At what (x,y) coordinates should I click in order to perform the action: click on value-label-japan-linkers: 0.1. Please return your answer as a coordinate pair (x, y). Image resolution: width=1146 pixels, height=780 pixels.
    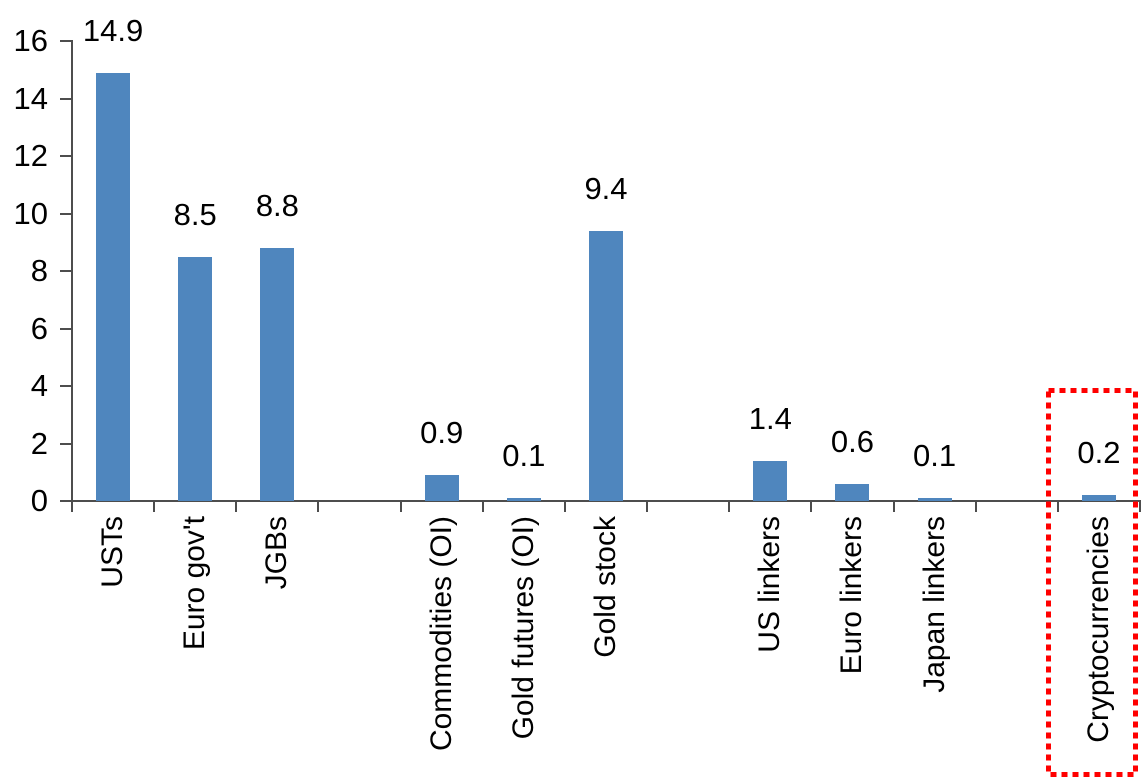
    Looking at the image, I should click on (935, 456).